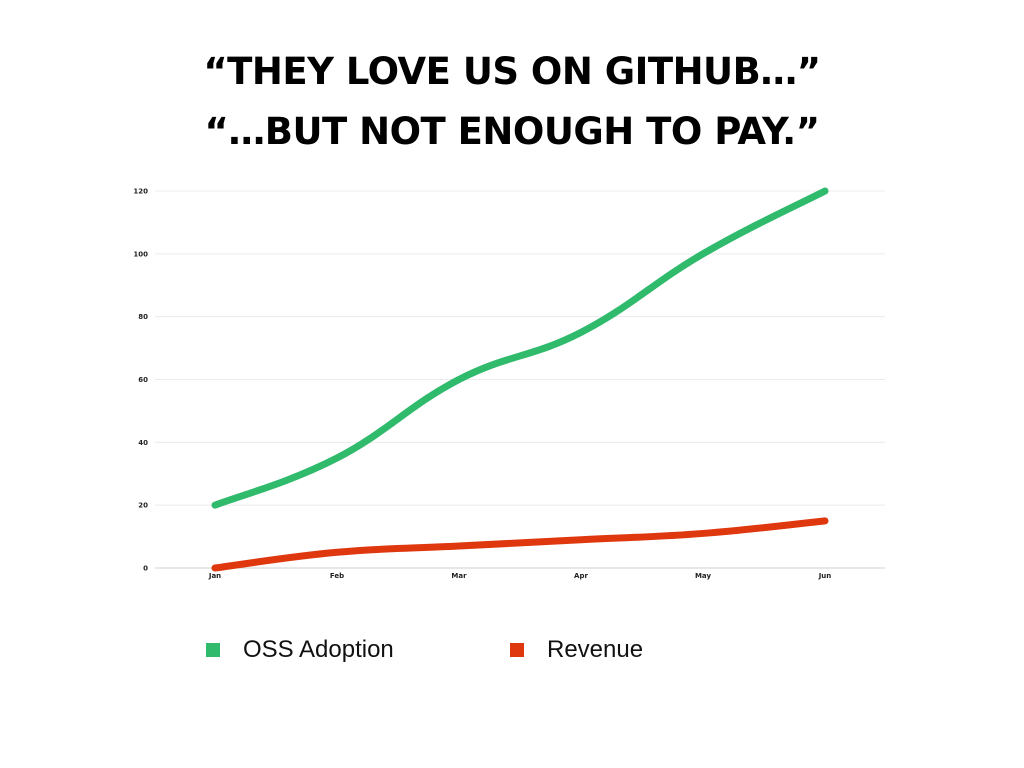 The width and height of the screenshot is (1024, 768). Describe the element at coordinates (214, 576) in the screenshot. I see `x-tick-label: Jan` at that location.